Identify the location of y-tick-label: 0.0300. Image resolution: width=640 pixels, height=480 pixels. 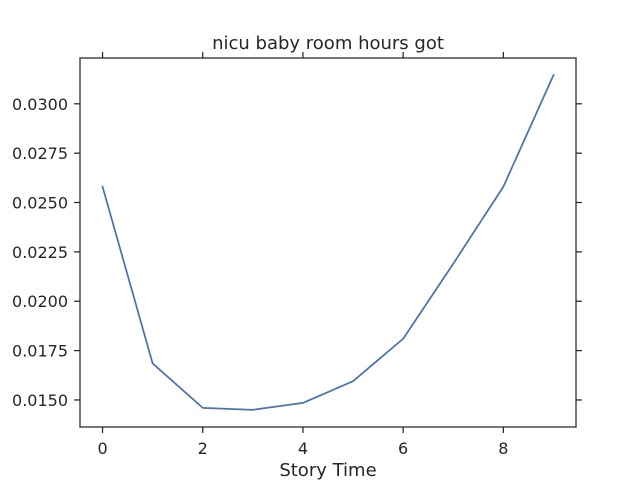
(40, 104).